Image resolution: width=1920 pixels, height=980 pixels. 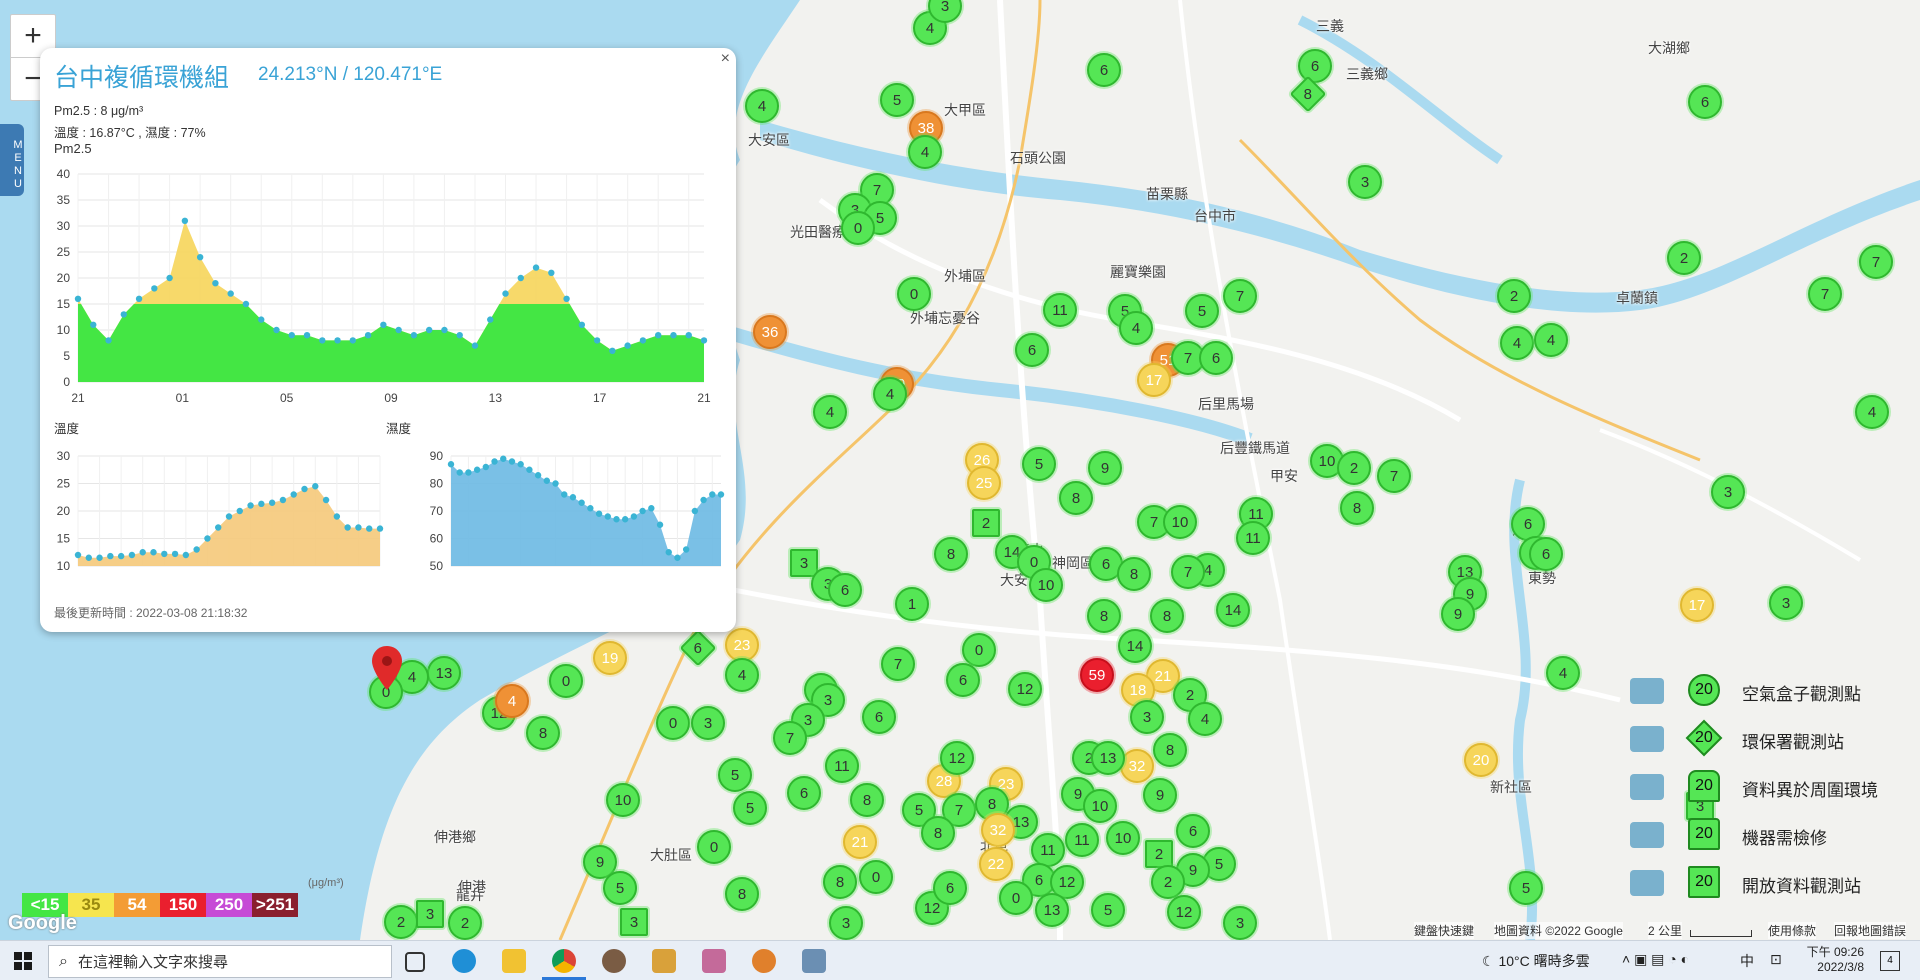 What do you see at coordinates (1481, 760) in the screenshot?
I see `sensor-marker: 20` at bounding box center [1481, 760].